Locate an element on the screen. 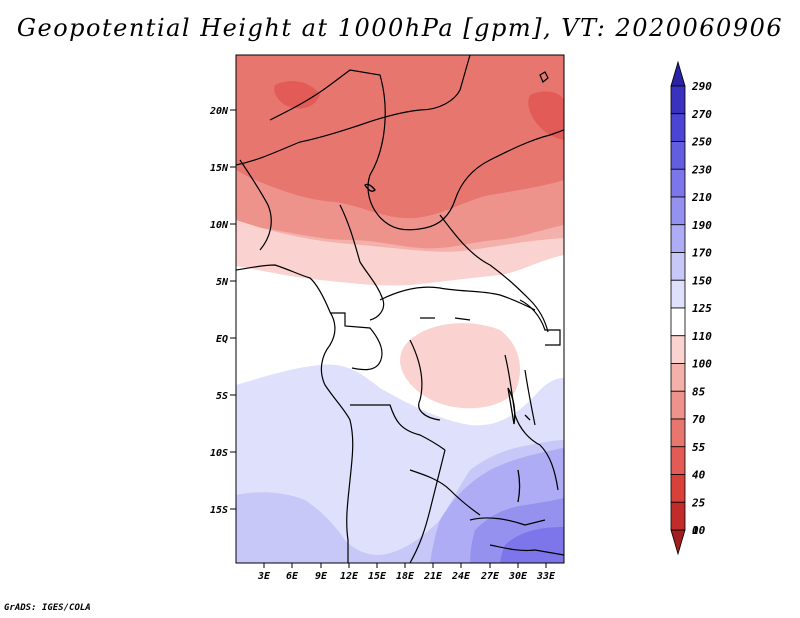 The height and width of the screenshot is (618, 800). colorbar-label: 250 is located at coordinates (701, 142).